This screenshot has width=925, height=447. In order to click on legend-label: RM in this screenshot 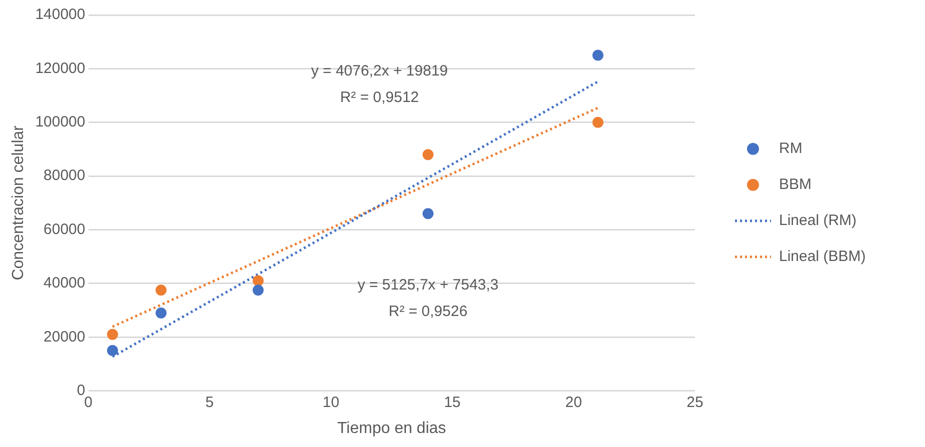, I will do `click(790, 149)`.